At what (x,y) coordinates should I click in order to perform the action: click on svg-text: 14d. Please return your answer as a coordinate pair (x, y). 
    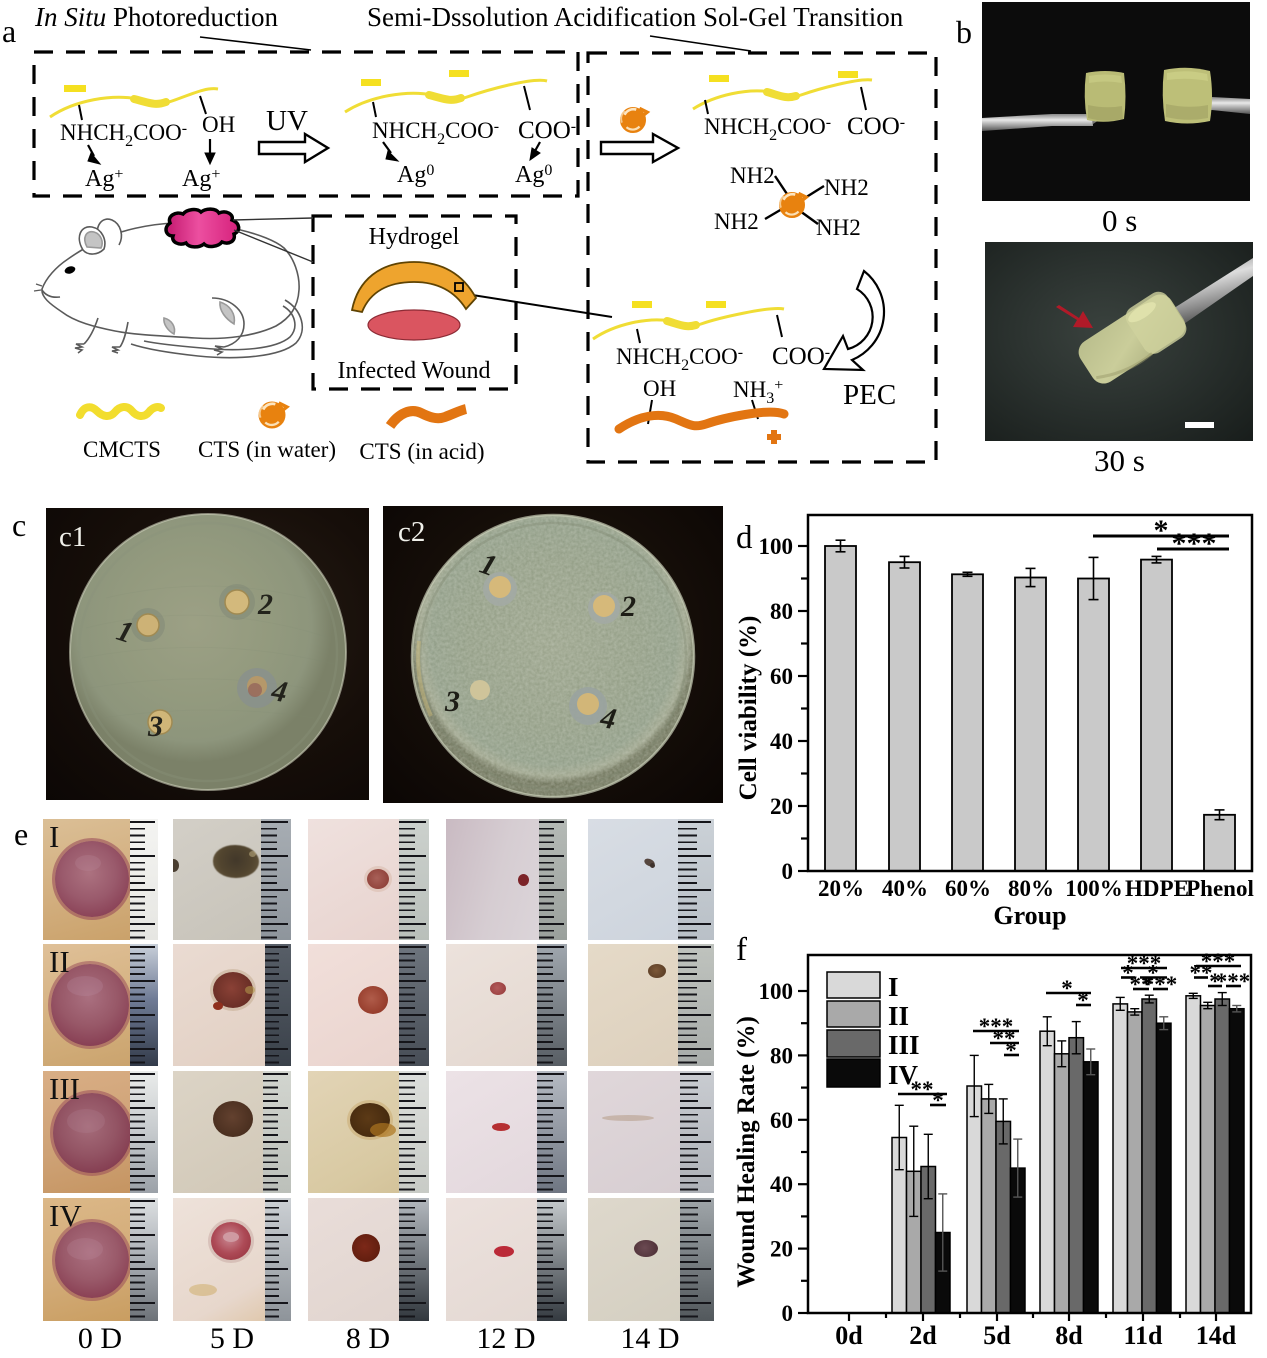
    Looking at the image, I should click on (1216, 1335).